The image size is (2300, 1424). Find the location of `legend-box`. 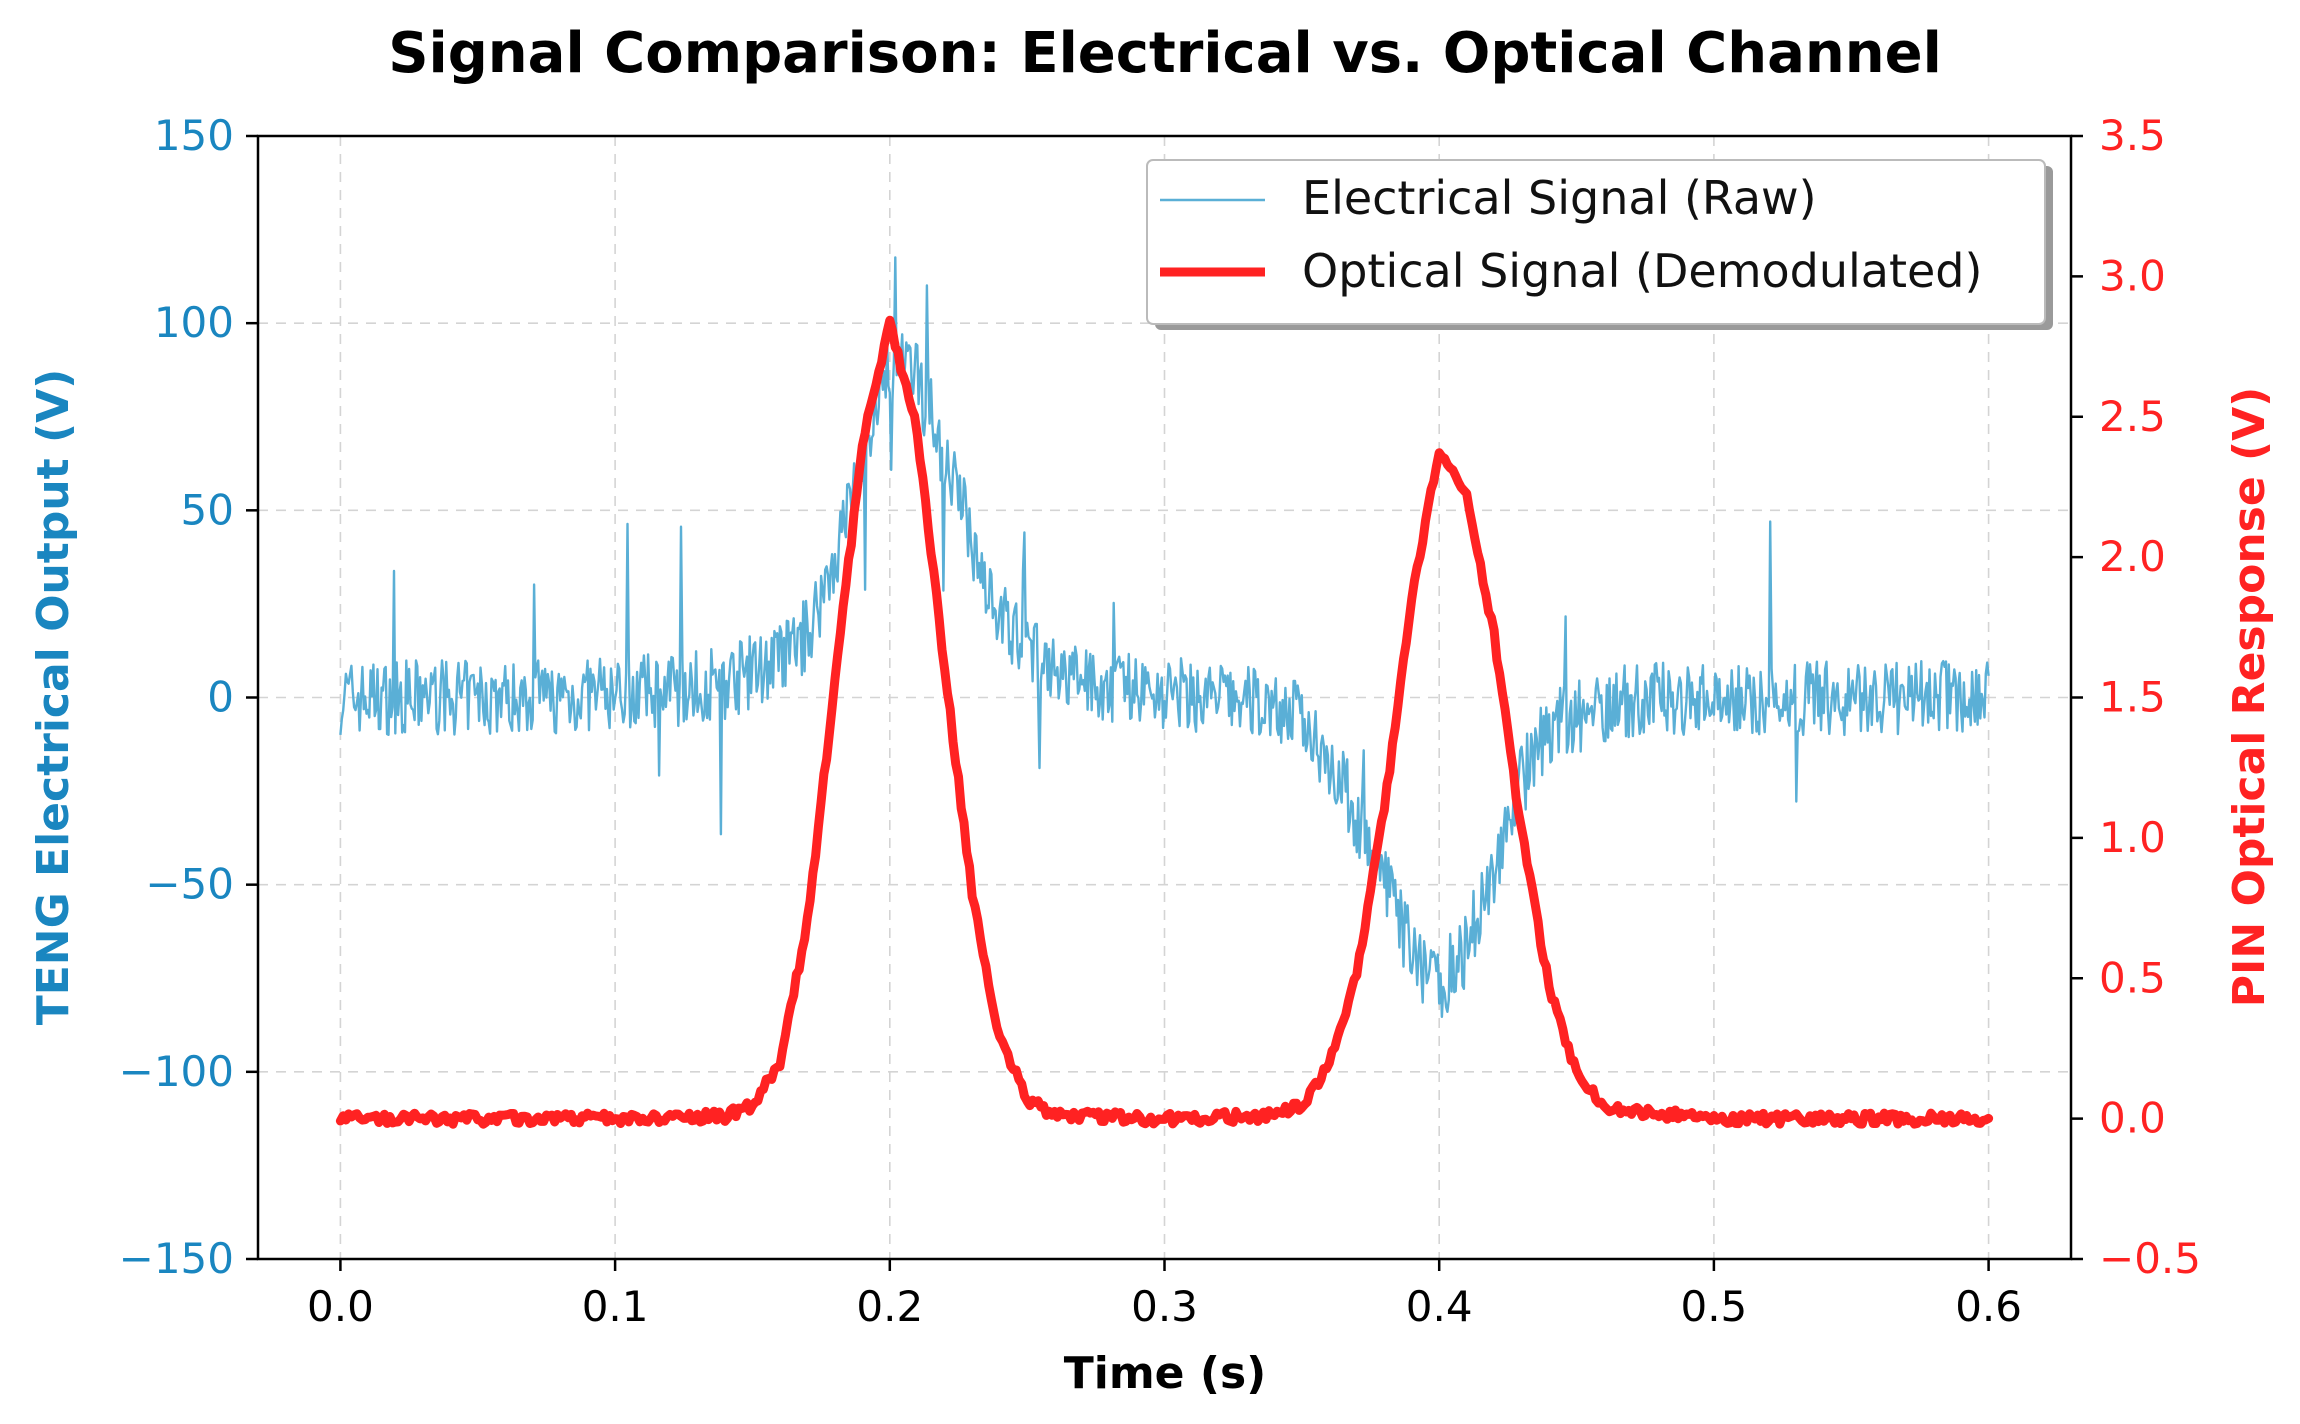

legend-box is located at coordinates (1596, 242).